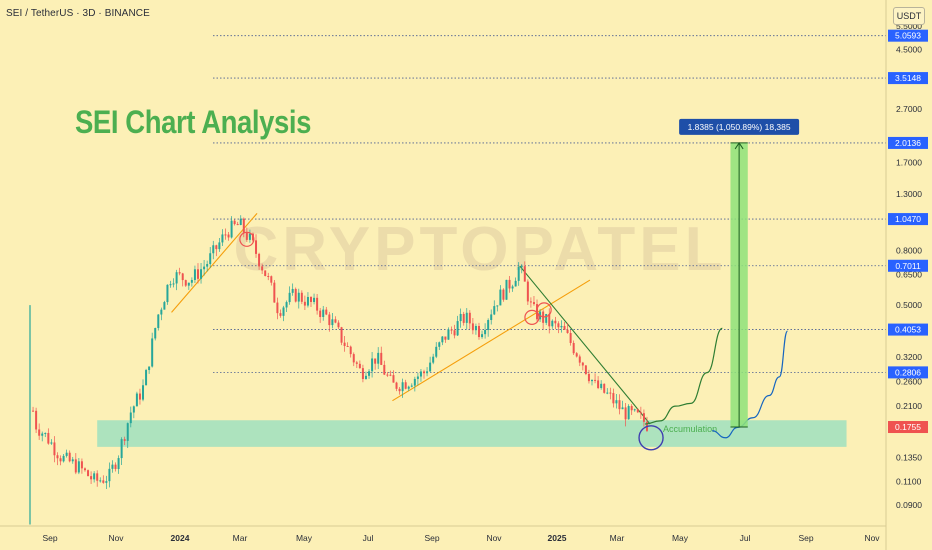  I want to click on level-badge-label: 0.4053, so click(908, 330).